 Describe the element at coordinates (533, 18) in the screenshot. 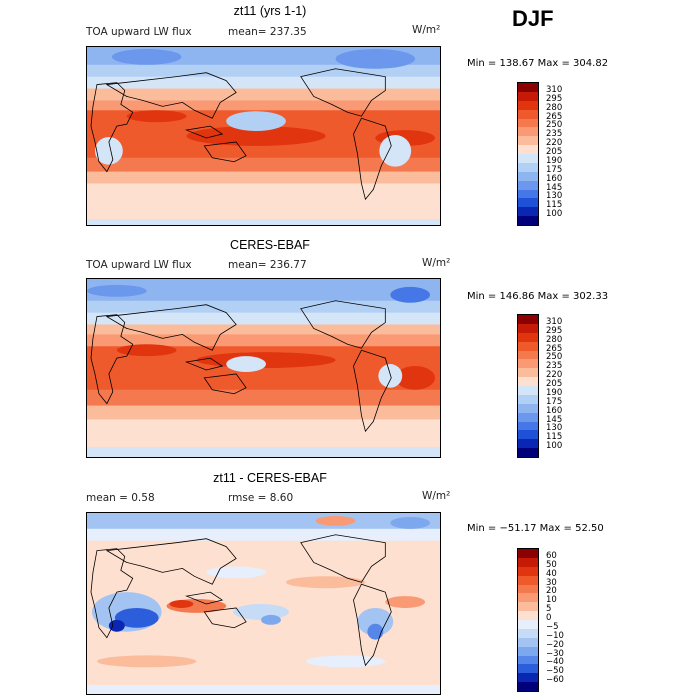

I see `season-label: DJF` at that location.